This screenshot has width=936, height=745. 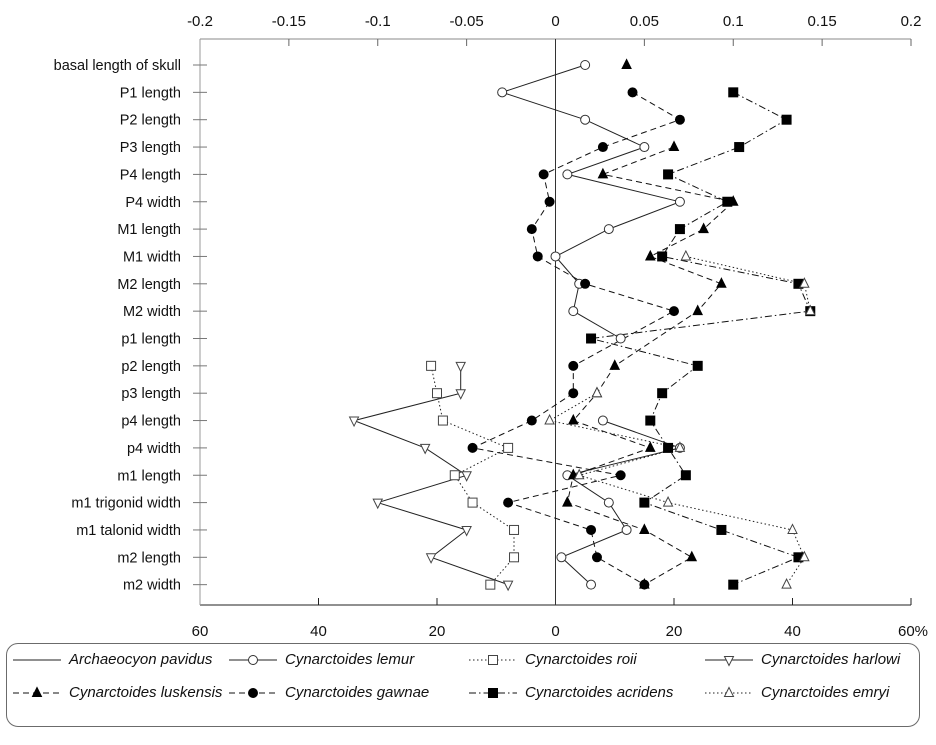 What do you see at coordinates (644, 21) in the screenshot?
I see `top-axis-tick-label: 0.05` at bounding box center [644, 21].